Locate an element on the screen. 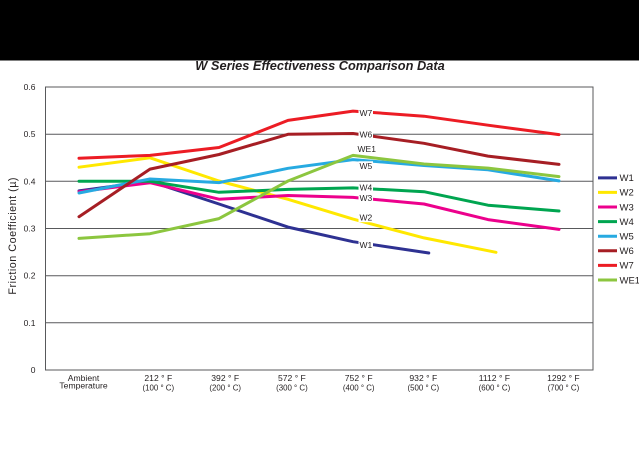 This screenshot has width=639, height=455. svg-text: (500 ° C) is located at coordinates (423, 388).